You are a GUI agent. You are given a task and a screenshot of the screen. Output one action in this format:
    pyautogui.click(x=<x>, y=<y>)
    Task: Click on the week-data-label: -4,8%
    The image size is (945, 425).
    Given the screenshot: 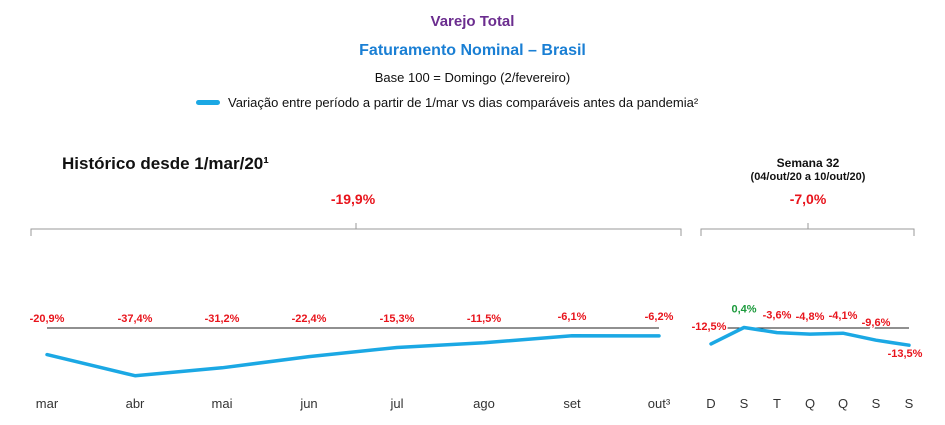 What is the action you would take?
    pyautogui.click(x=810, y=317)
    